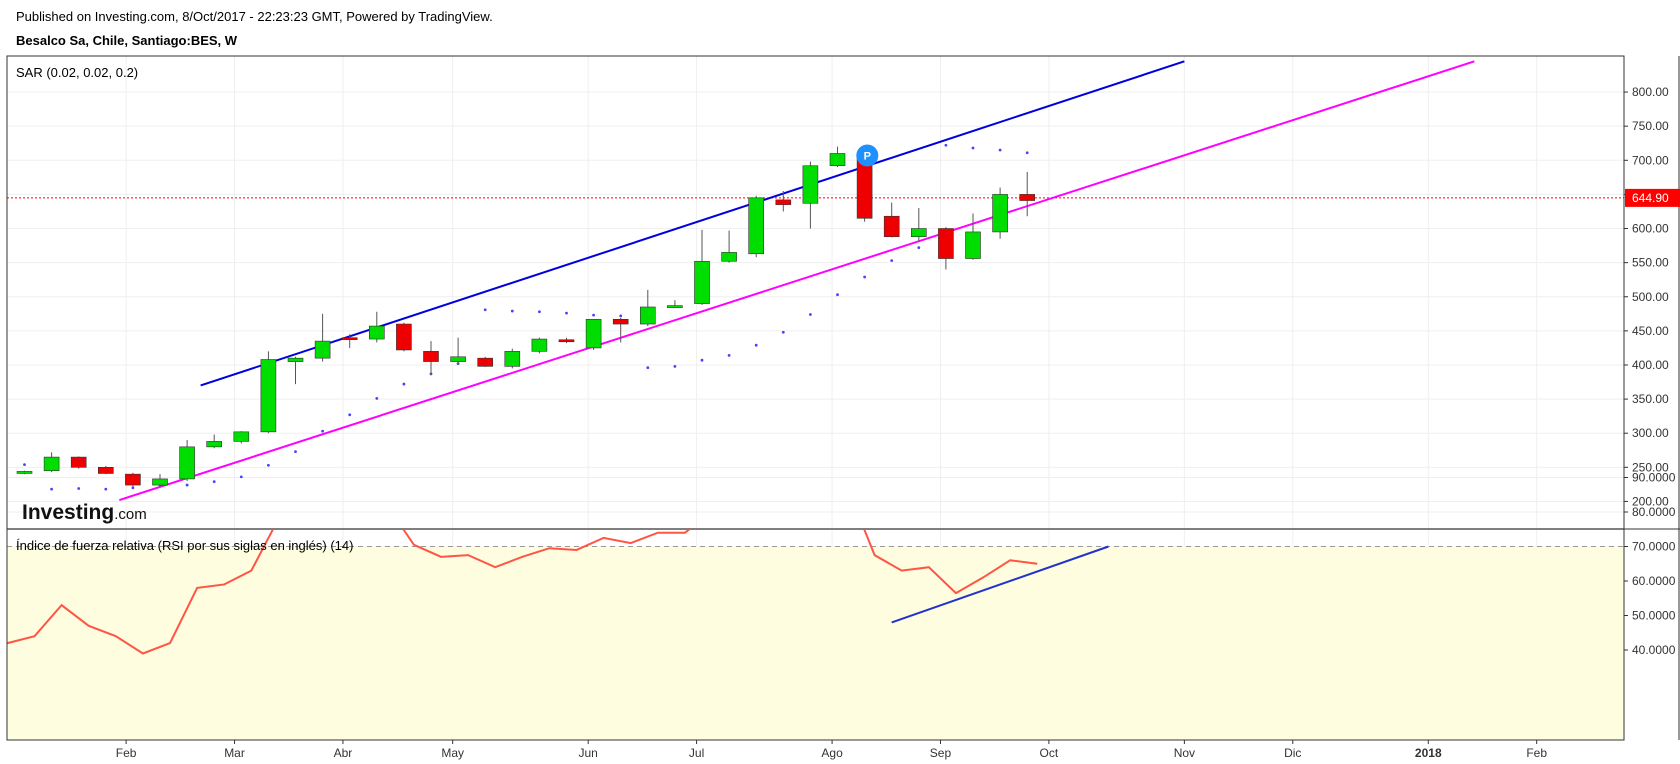 The width and height of the screenshot is (1680, 764). What do you see at coordinates (588, 753) in the screenshot?
I see `x-tick-label: Jun` at bounding box center [588, 753].